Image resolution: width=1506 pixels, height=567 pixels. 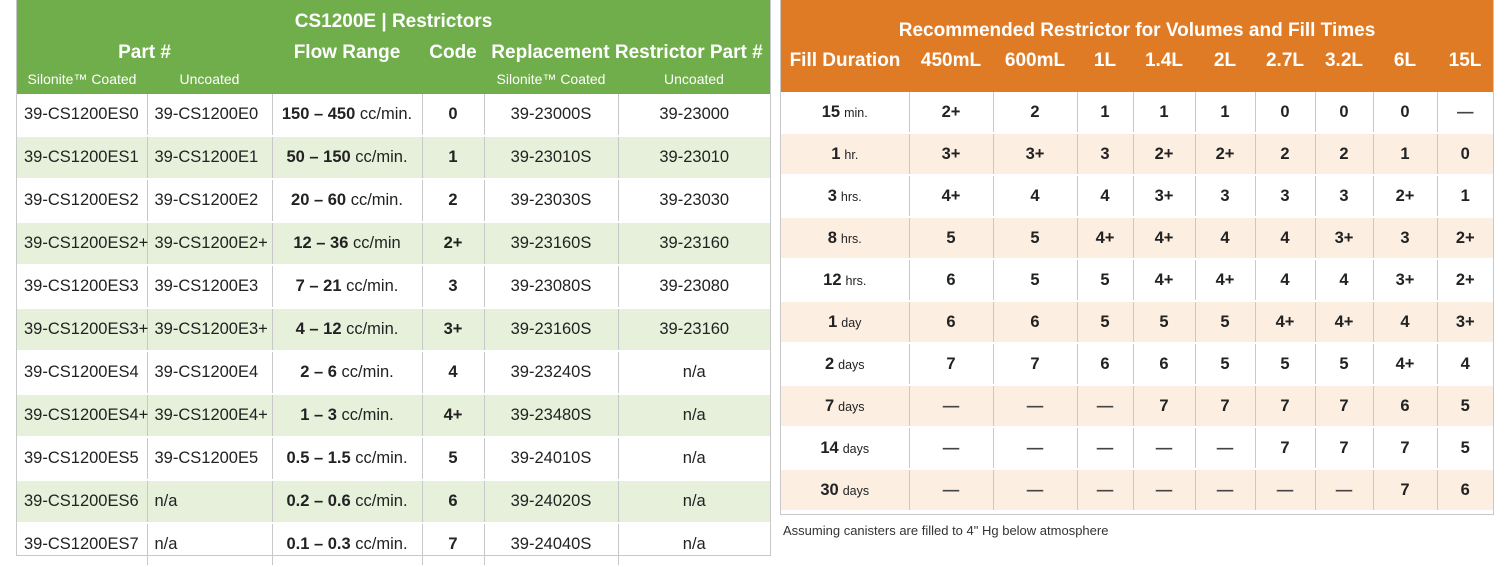 What do you see at coordinates (453, 52) in the screenshot?
I see `code-header: Code` at bounding box center [453, 52].